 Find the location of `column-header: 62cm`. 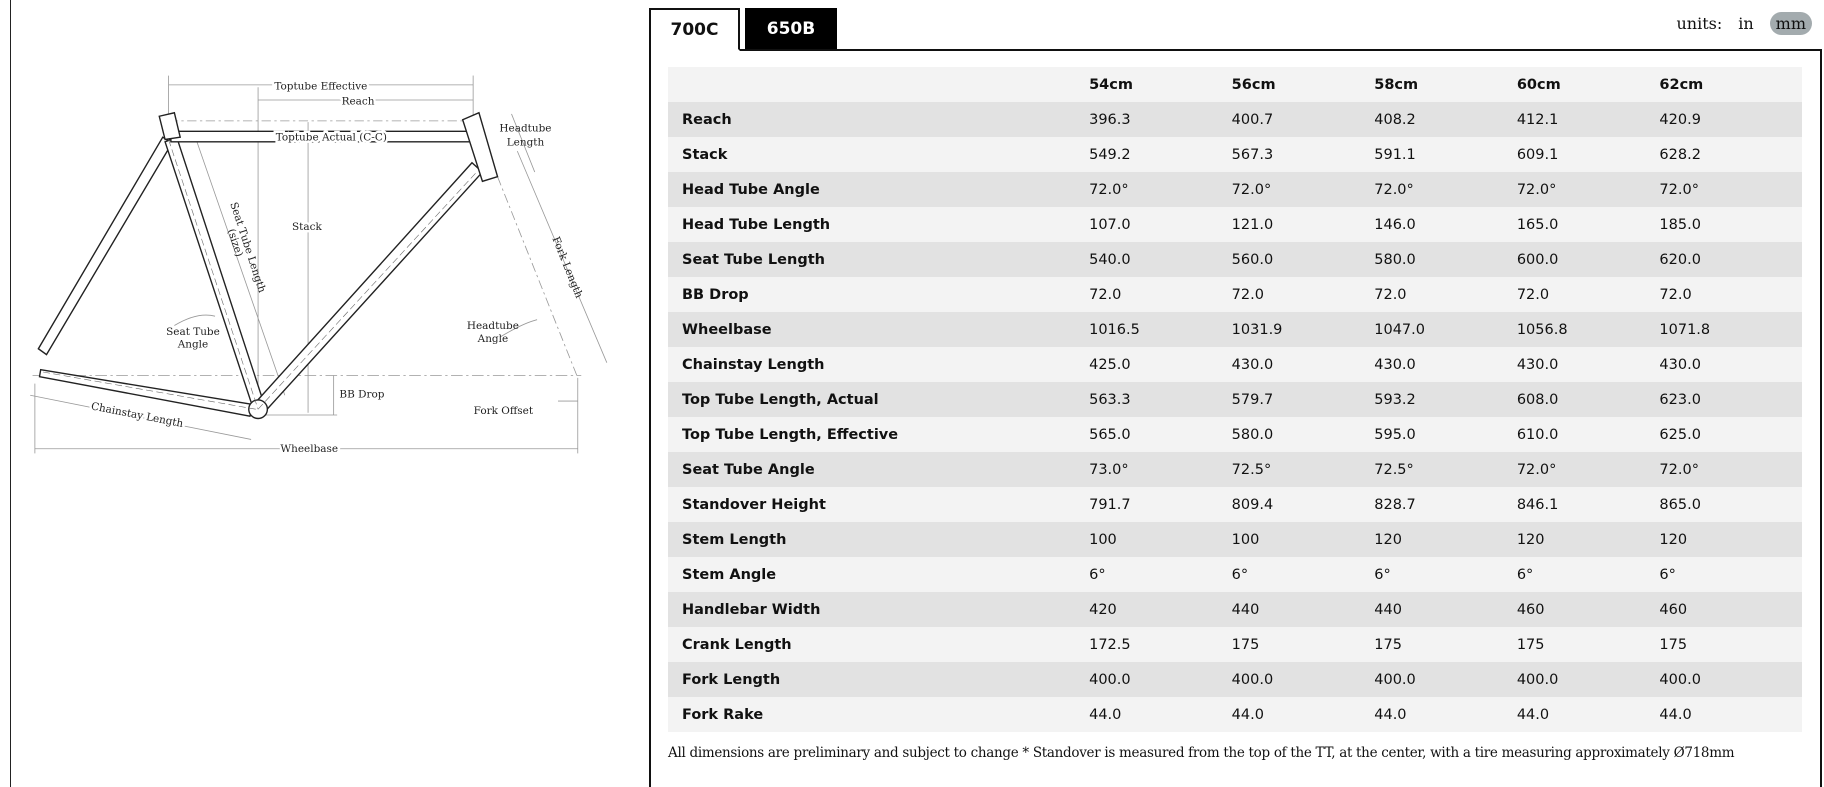

column-header: 62cm is located at coordinates (1681, 84).